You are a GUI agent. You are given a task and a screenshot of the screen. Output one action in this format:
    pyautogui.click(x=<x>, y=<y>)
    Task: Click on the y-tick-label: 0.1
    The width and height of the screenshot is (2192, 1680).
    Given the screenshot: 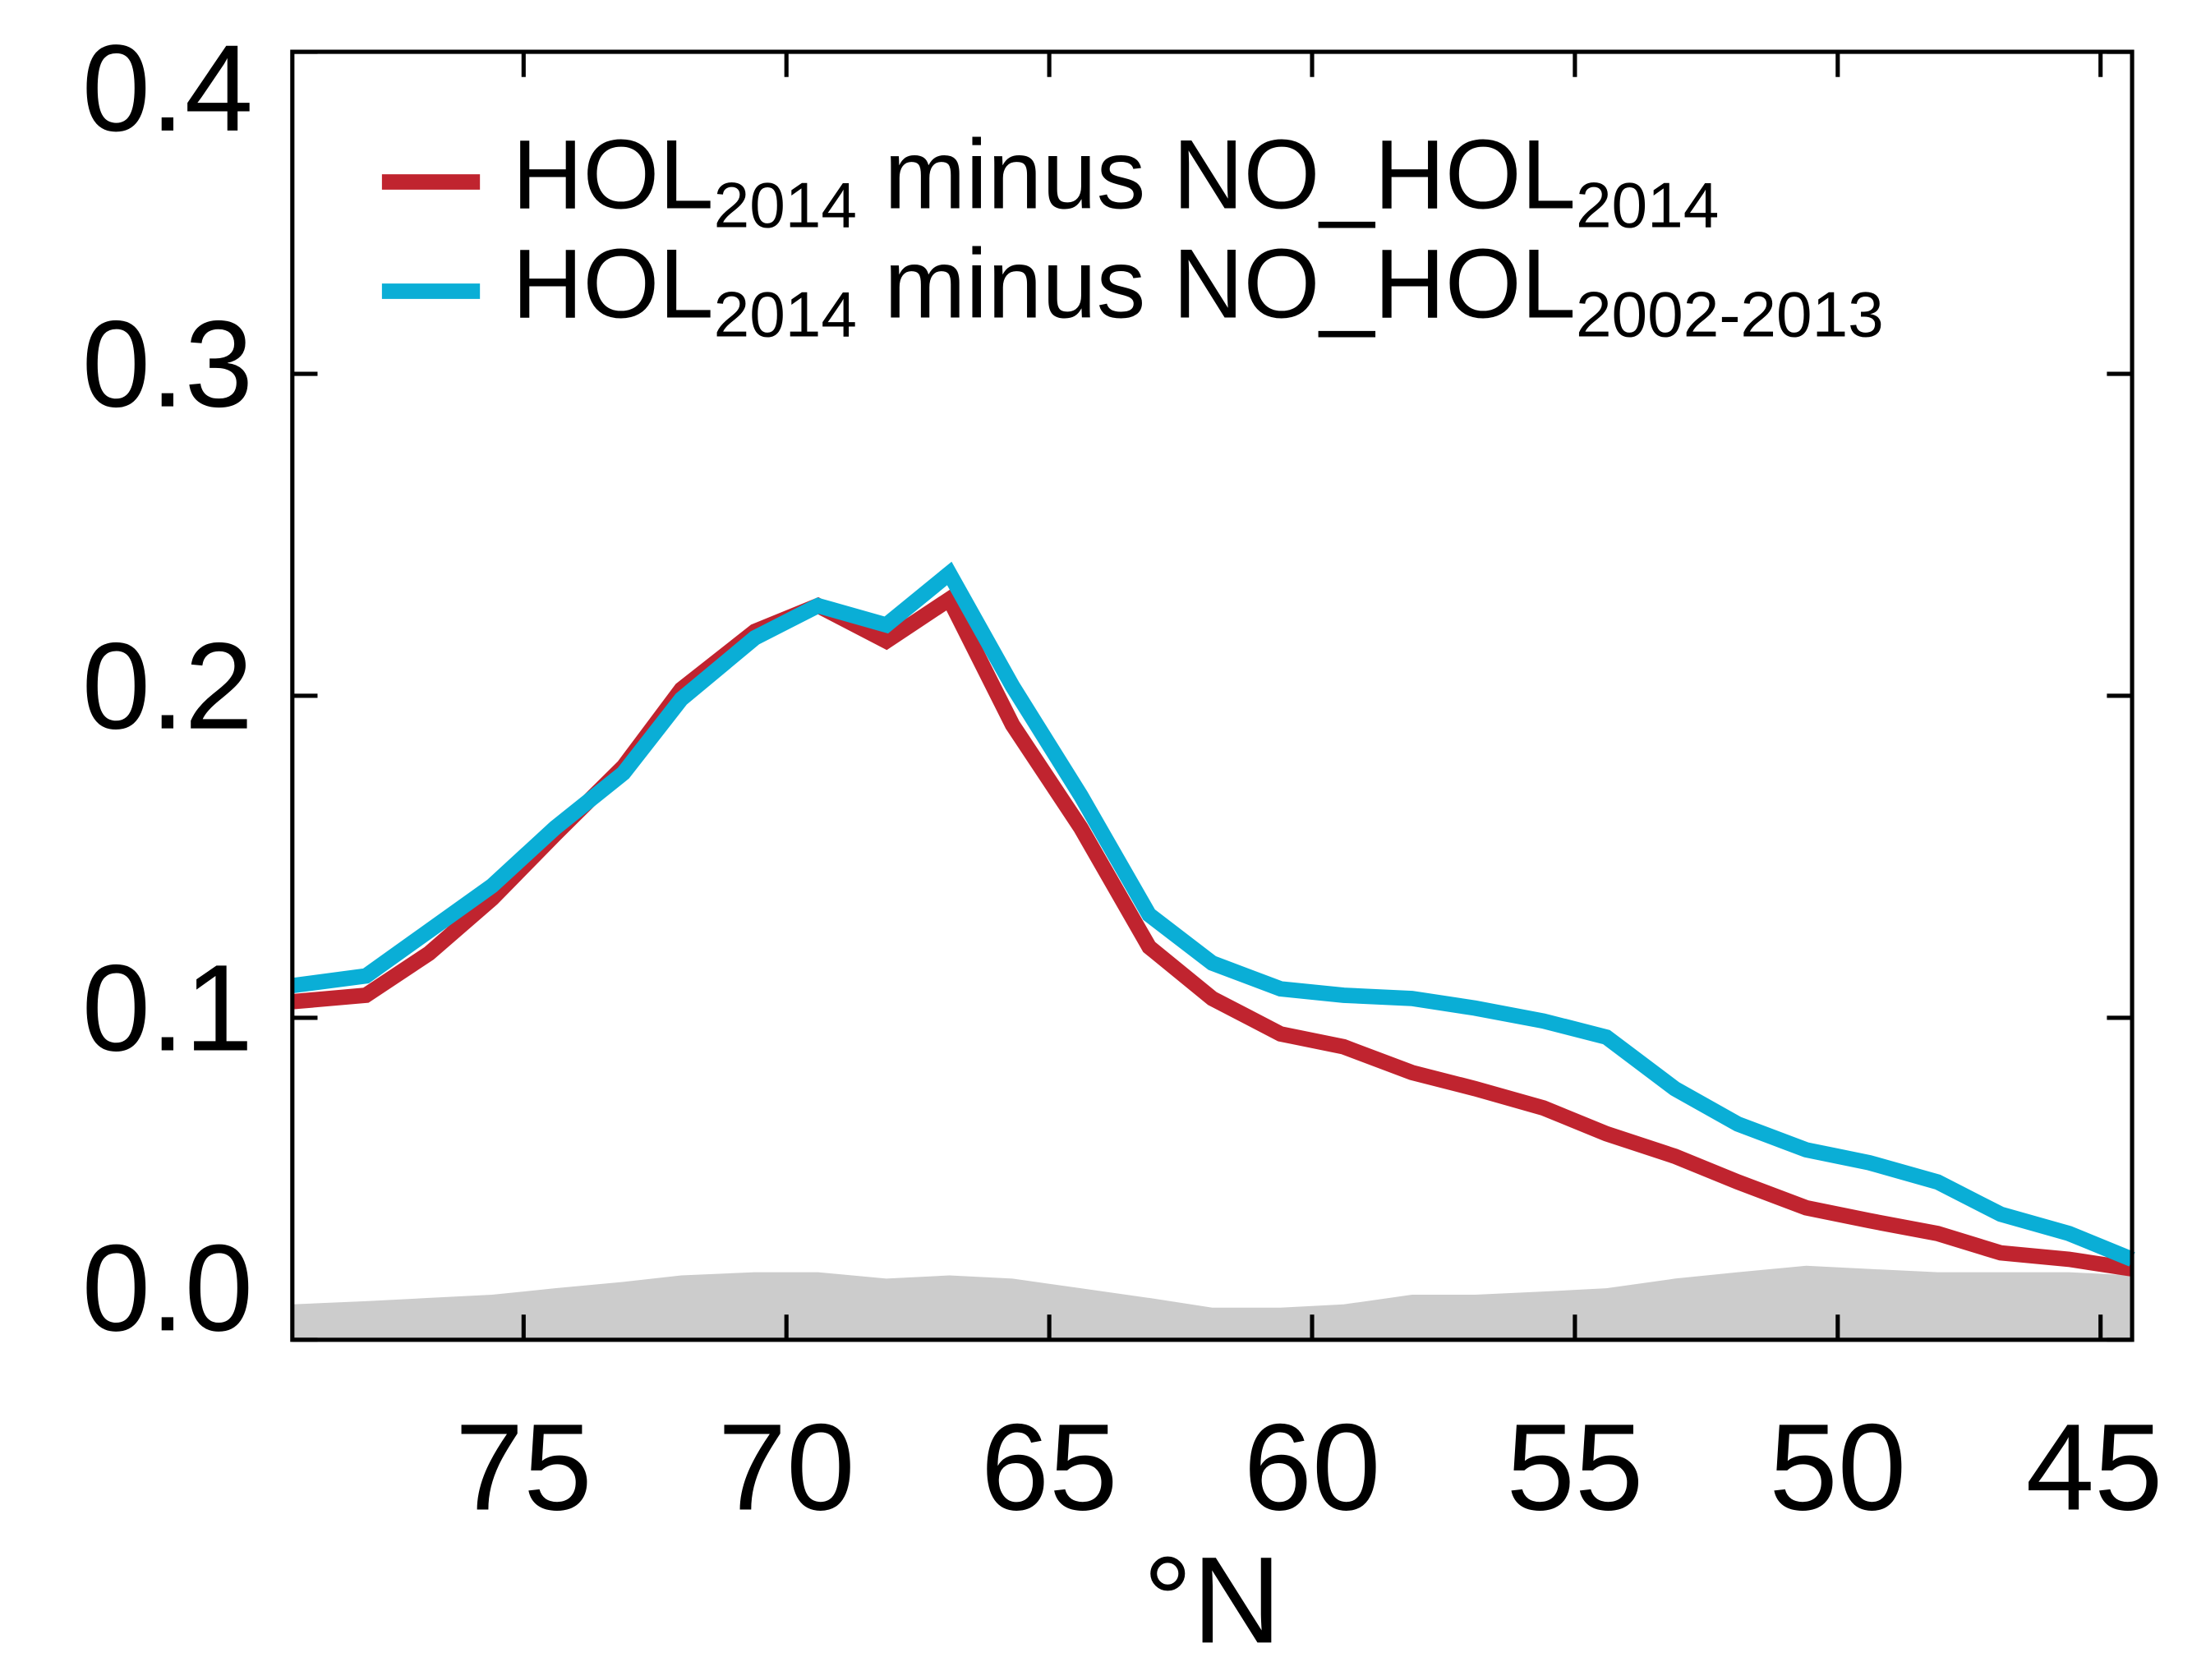 What is the action you would take?
    pyautogui.click(x=168, y=1008)
    